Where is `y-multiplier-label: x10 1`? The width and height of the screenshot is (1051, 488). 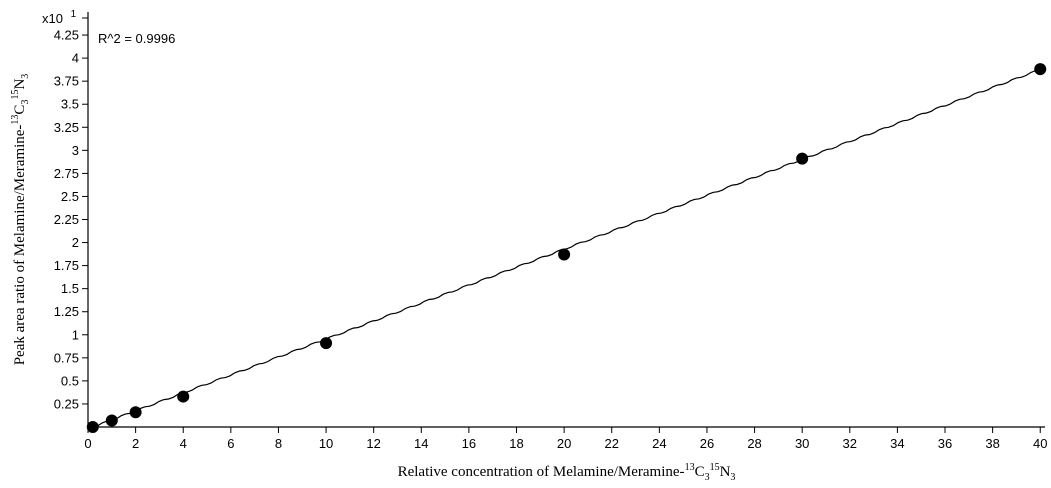 y-multiplier-label: x10 1 is located at coordinates (59, 17).